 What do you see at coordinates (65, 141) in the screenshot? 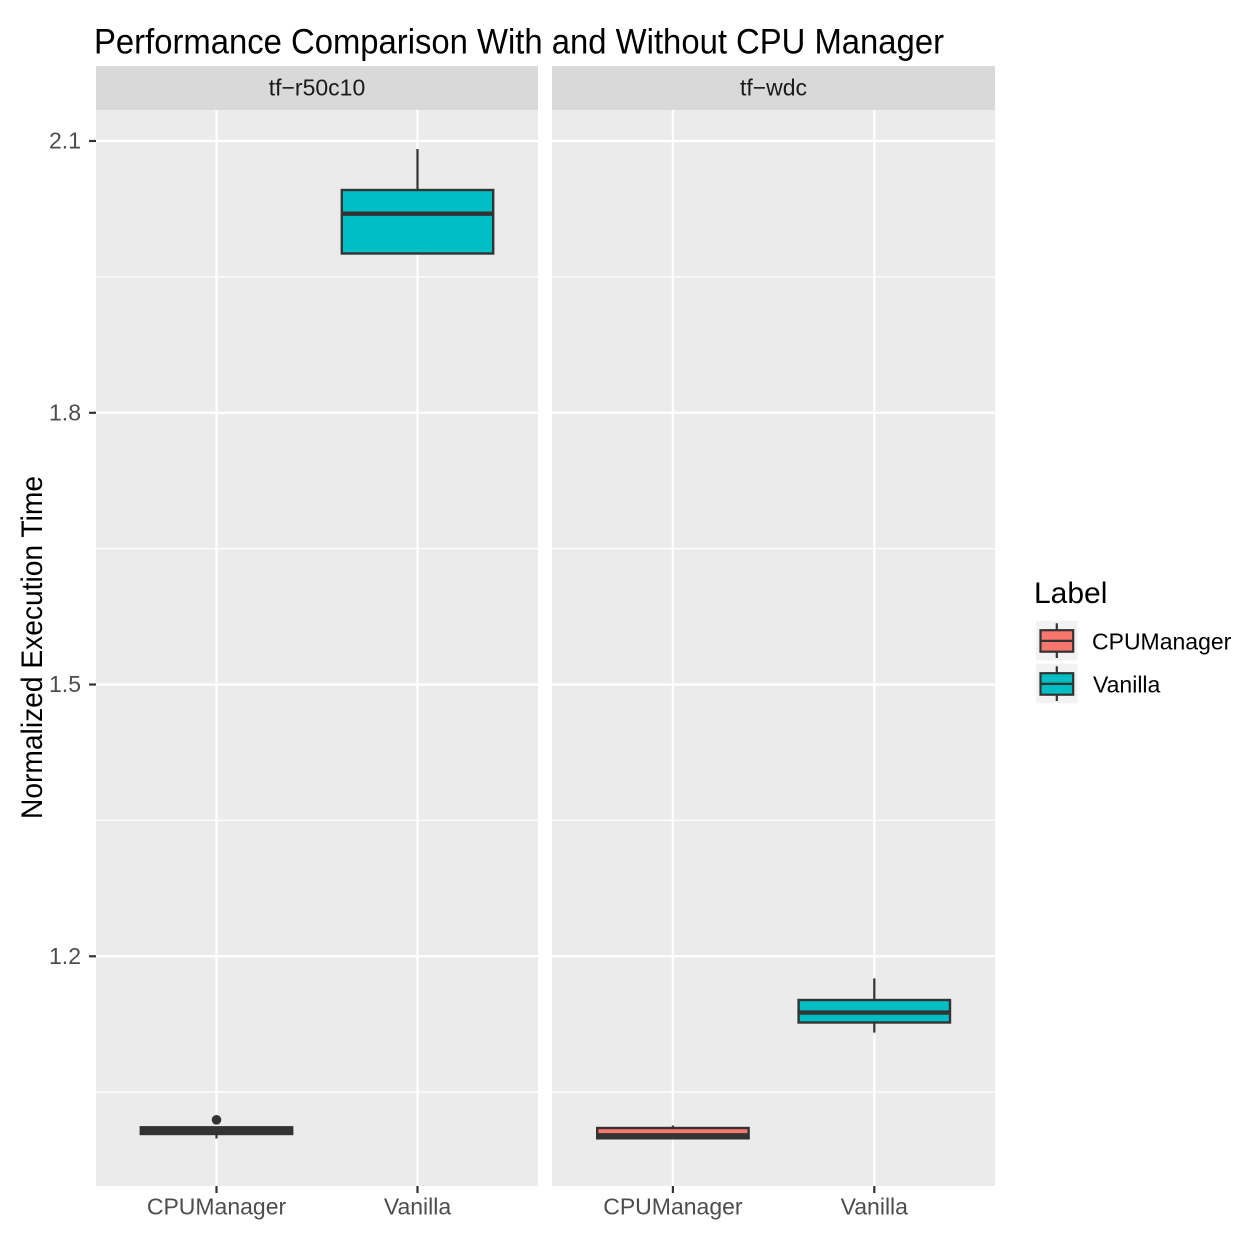
I see `svg-text: 2.1` at bounding box center [65, 141].